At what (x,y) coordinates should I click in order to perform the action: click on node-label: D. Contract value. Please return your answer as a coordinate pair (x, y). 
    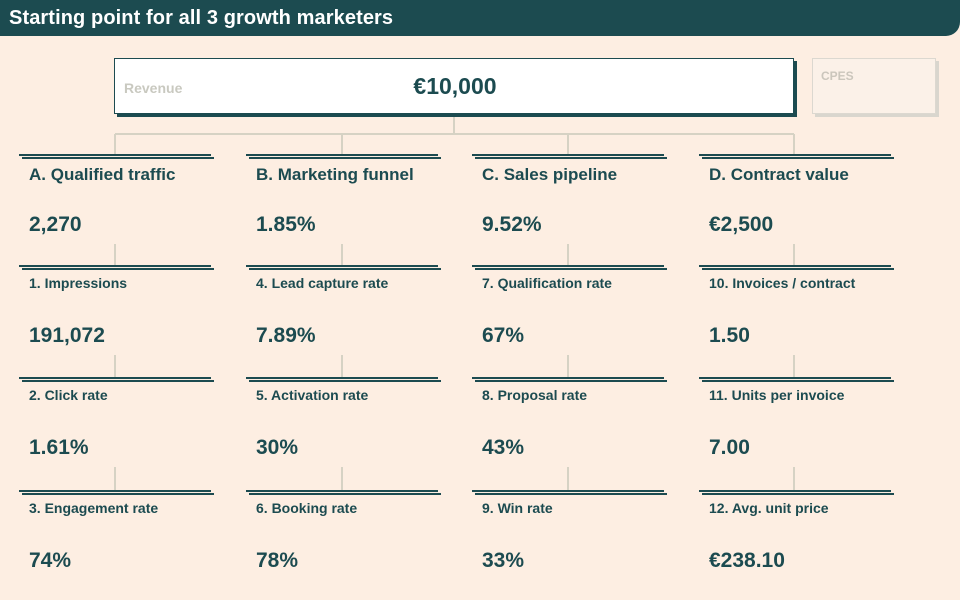
    Looking at the image, I should click on (779, 174).